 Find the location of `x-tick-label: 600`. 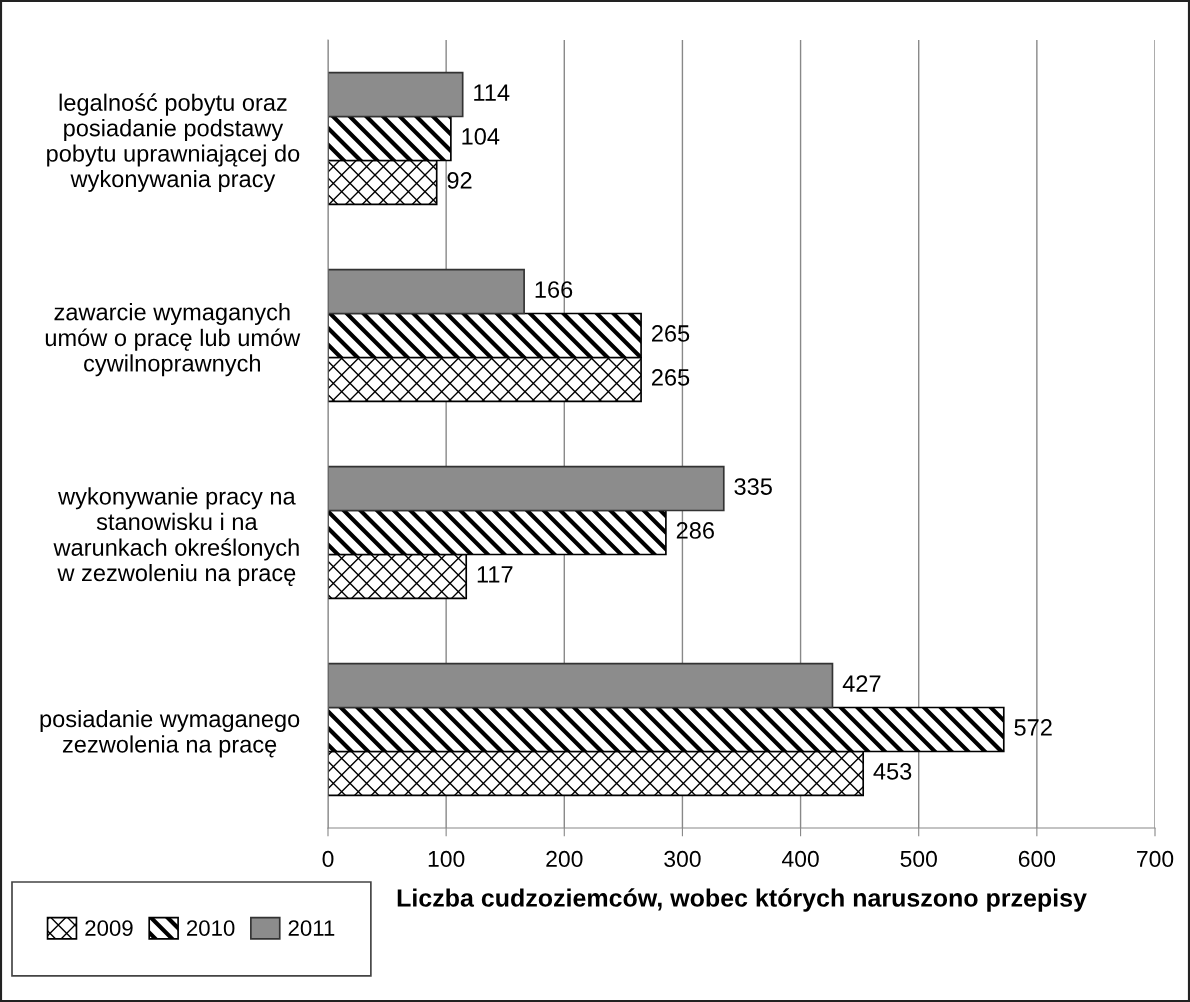

x-tick-label: 600 is located at coordinates (1037, 859).